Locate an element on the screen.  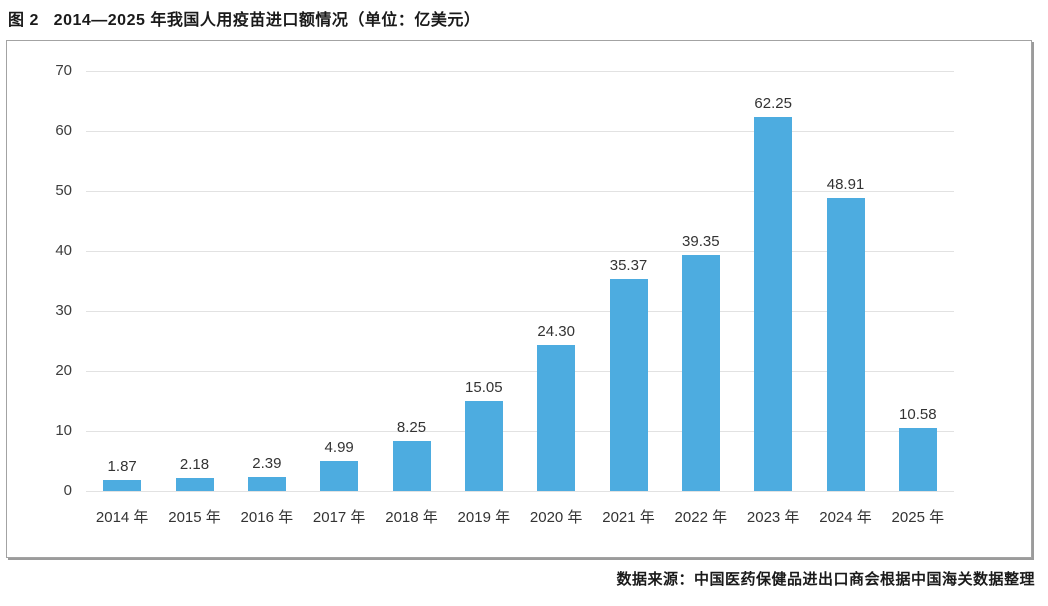
bar-2018 年 is located at coordinates (411, 466).